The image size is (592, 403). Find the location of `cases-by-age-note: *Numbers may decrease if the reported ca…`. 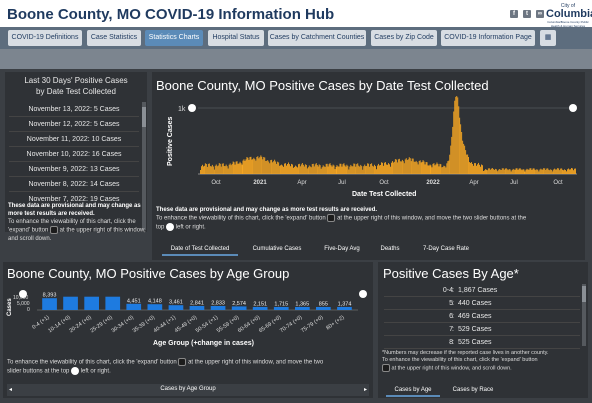

cases-by-age-note: *Numbers may decrease if the reported ca… is located at coordinates (465, 361).